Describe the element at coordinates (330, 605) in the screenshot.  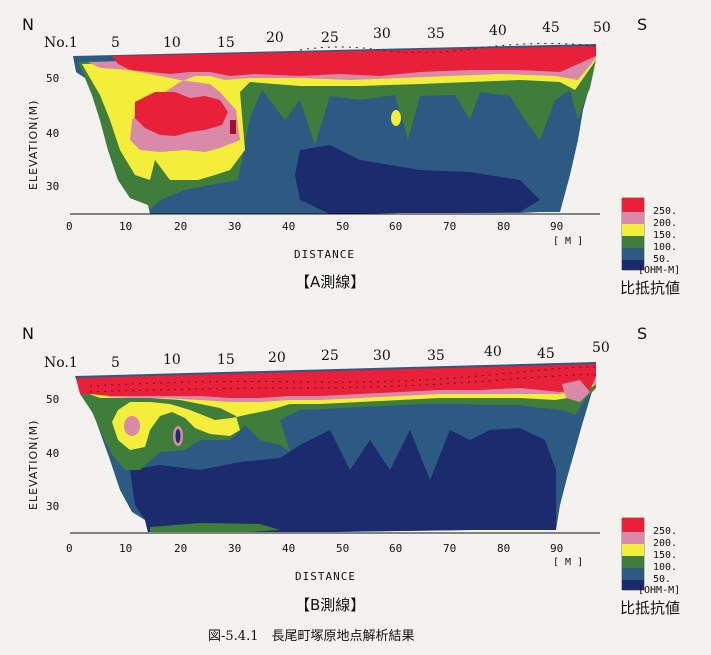
I see `panel-caption: 【B測線】` at that location.